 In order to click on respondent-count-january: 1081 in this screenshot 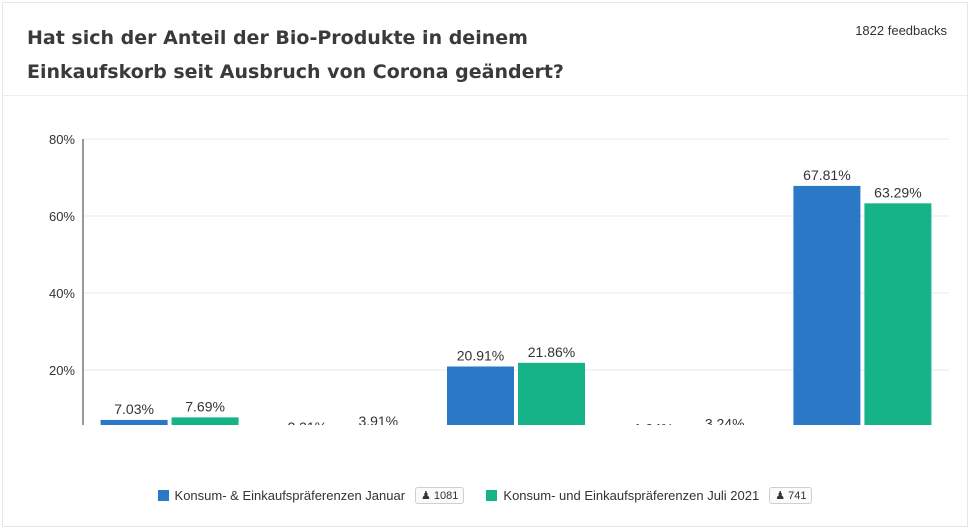, I will do `click(446, 495)`.